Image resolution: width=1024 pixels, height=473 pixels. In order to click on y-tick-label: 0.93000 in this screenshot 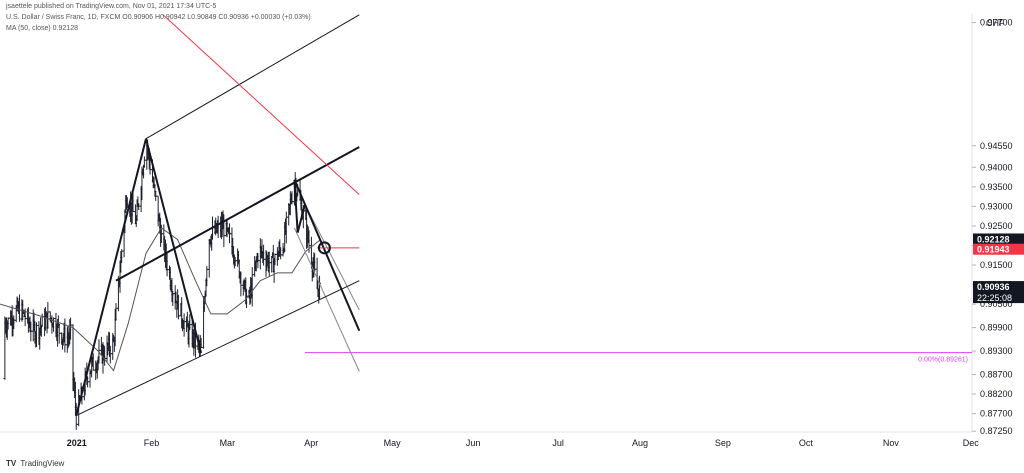, I will do `click(996, 206)`.